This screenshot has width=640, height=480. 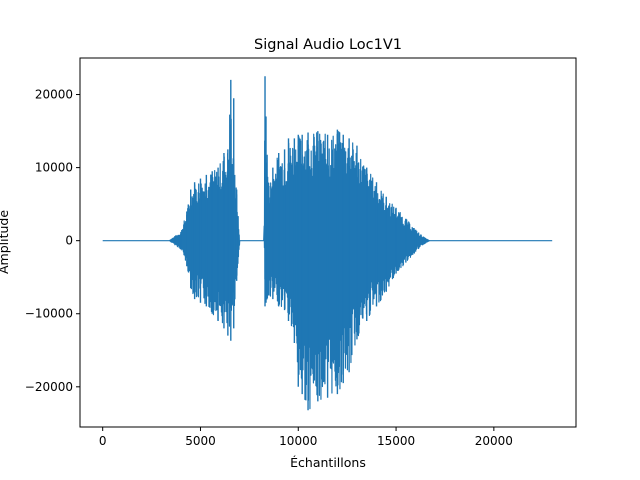 What do you see at coordinates (396, 441) in the screenshot?
I see `x-tick-label: 15000` at bounding box center [396, 441].